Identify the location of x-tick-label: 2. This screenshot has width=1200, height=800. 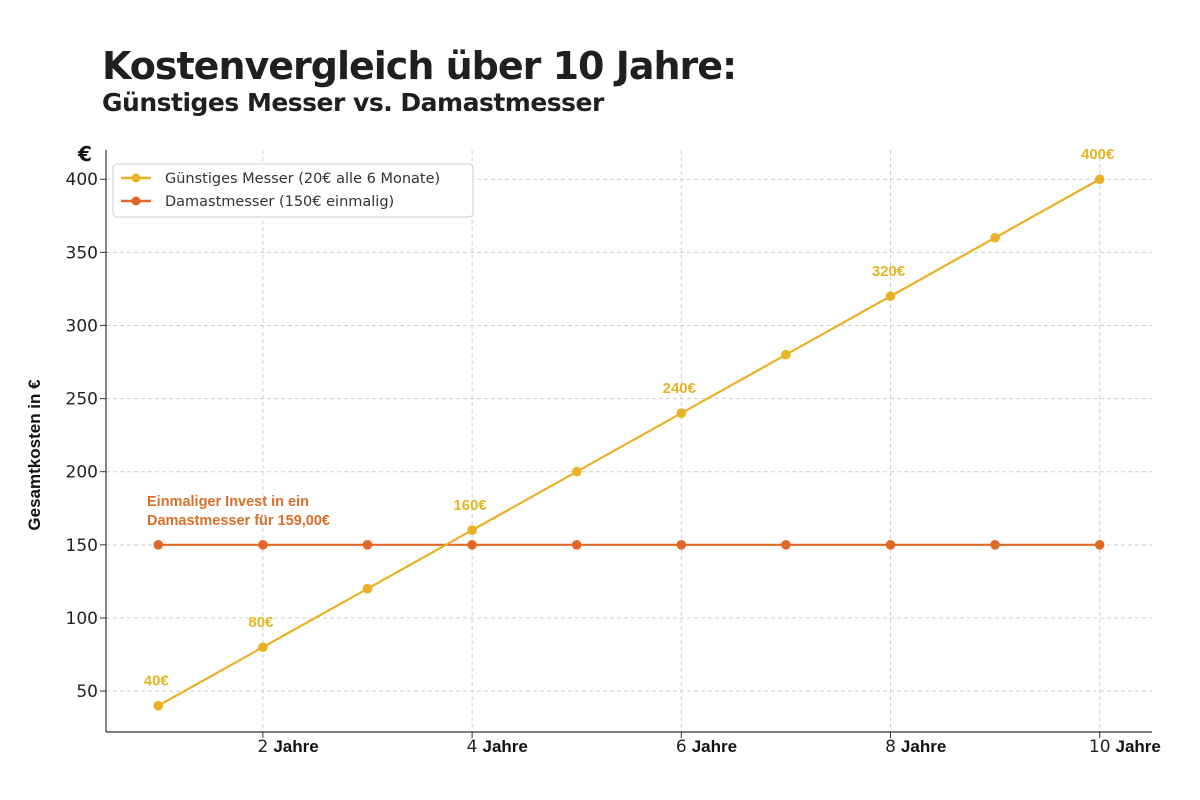
(262, 747).